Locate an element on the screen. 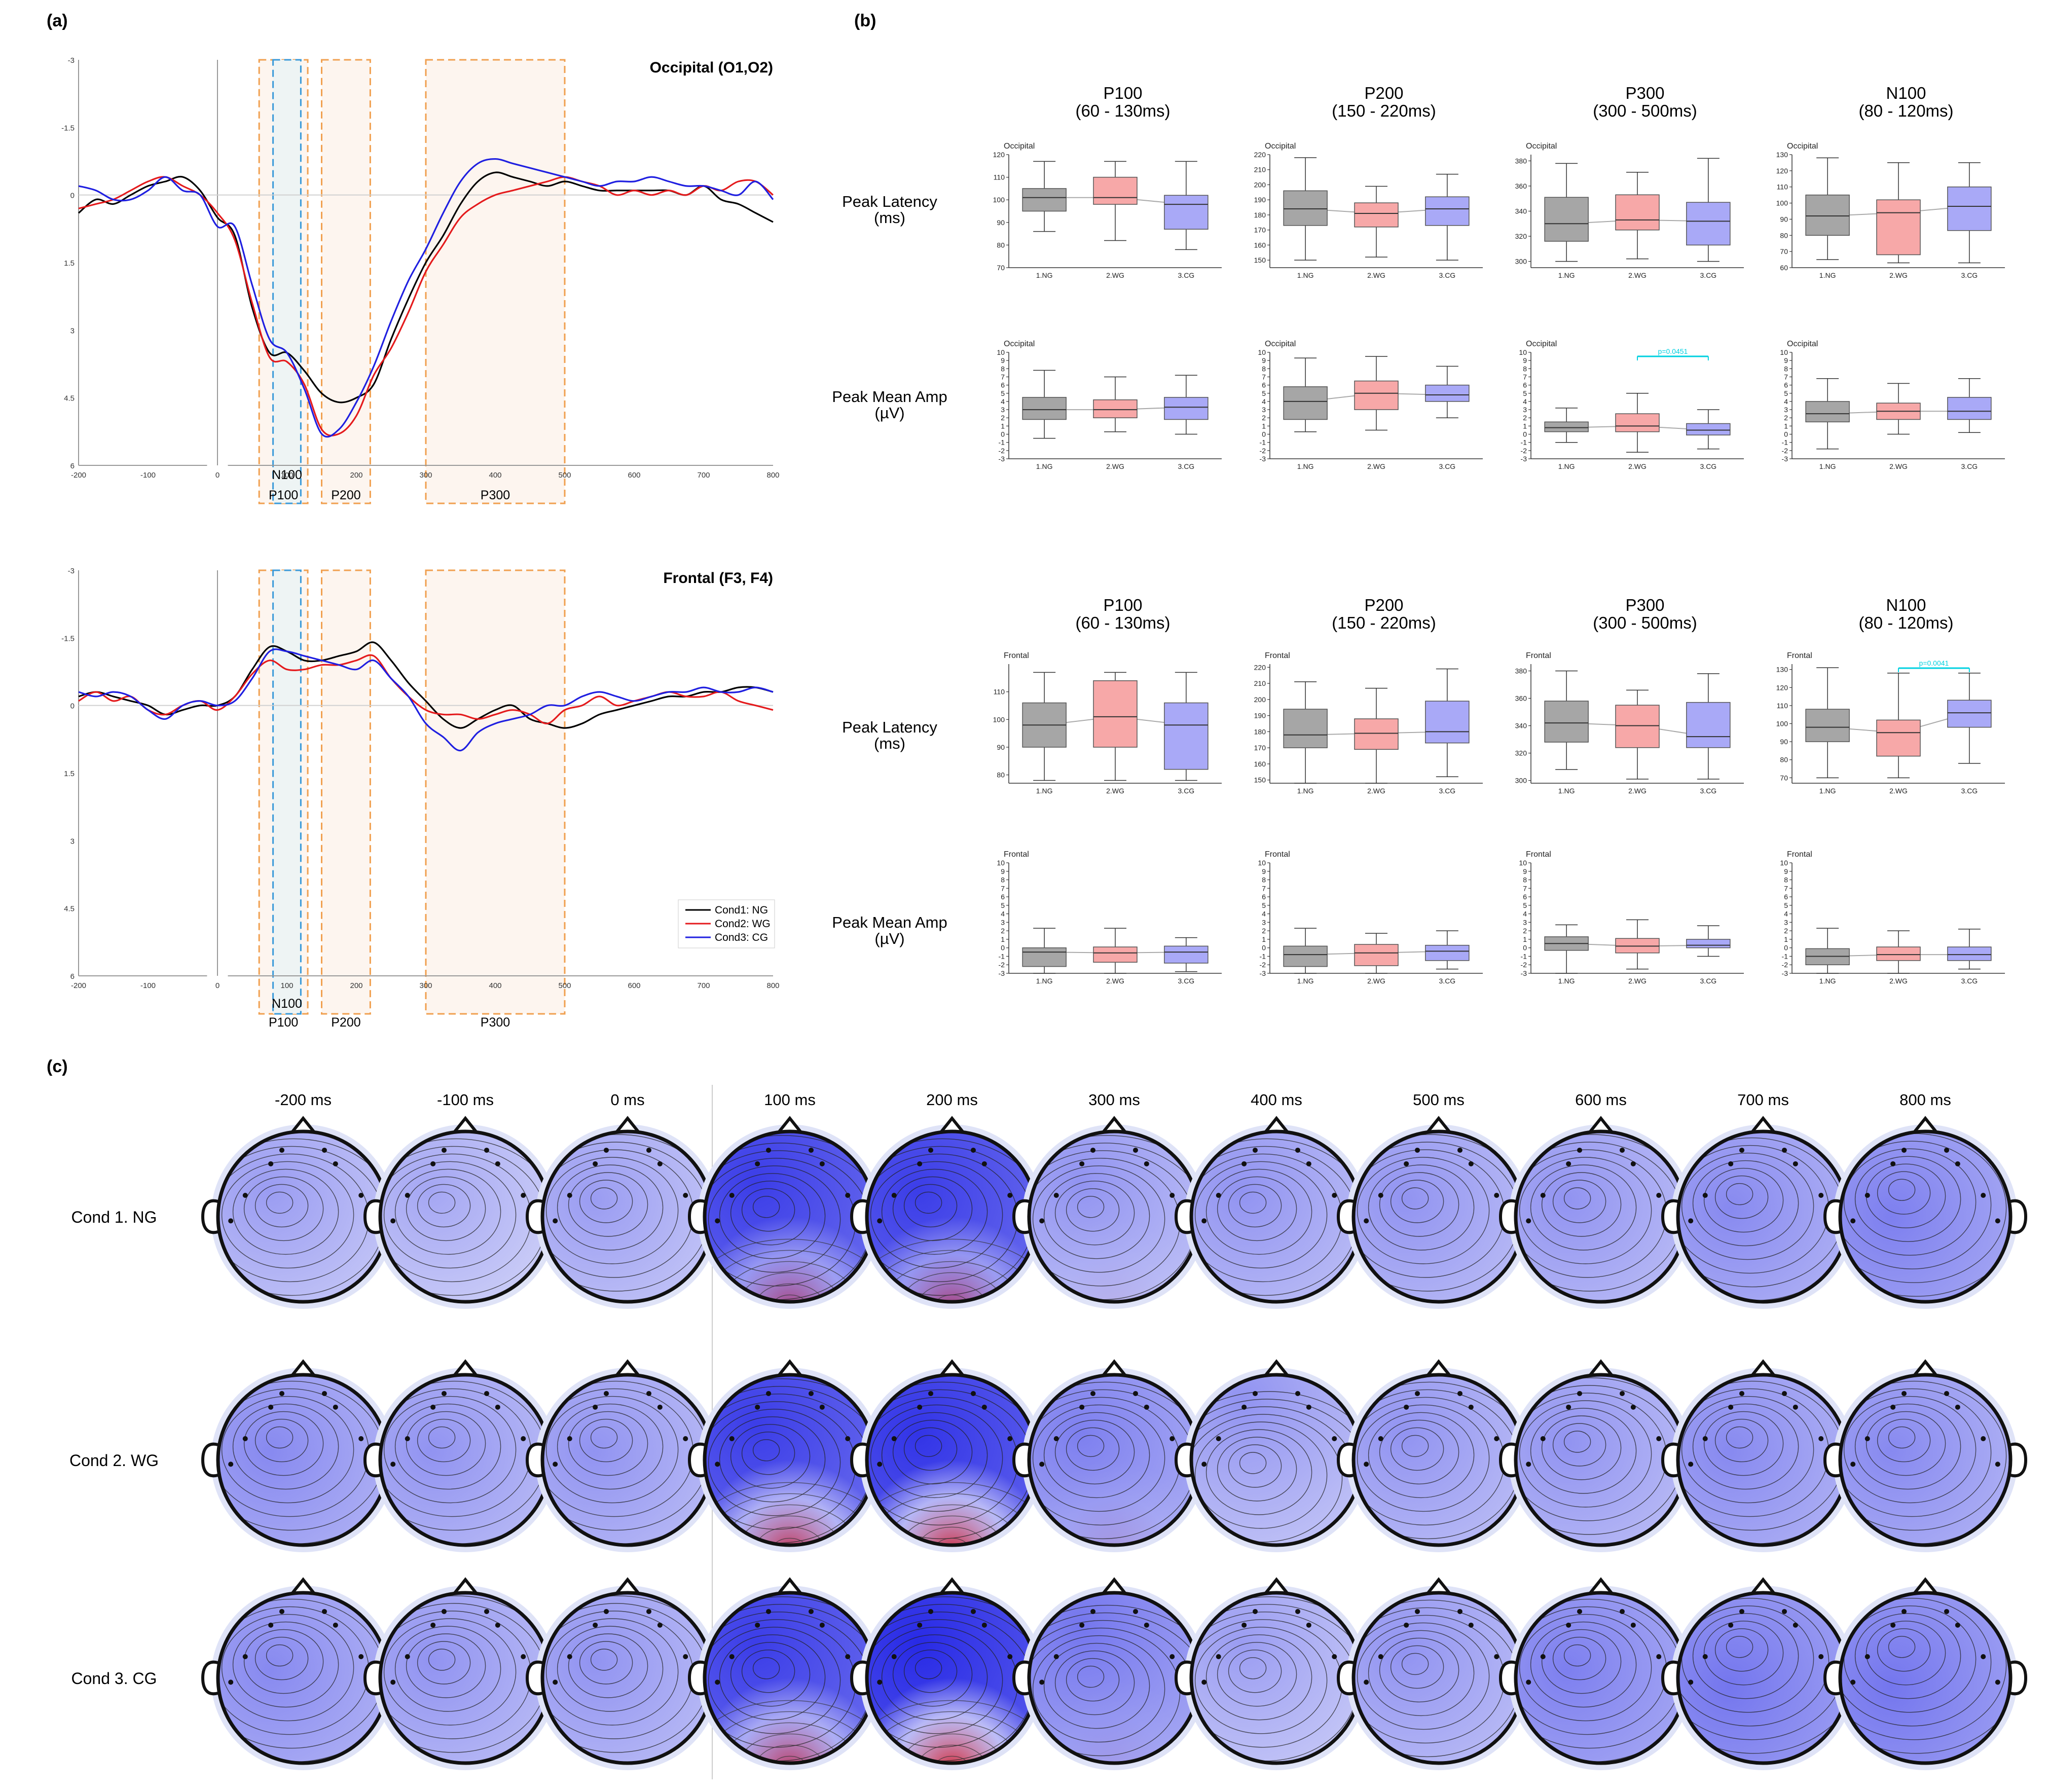 This screenshot has height=1792, width=2048. occ-lat-box-cg is located at coordinates (1186, 212).